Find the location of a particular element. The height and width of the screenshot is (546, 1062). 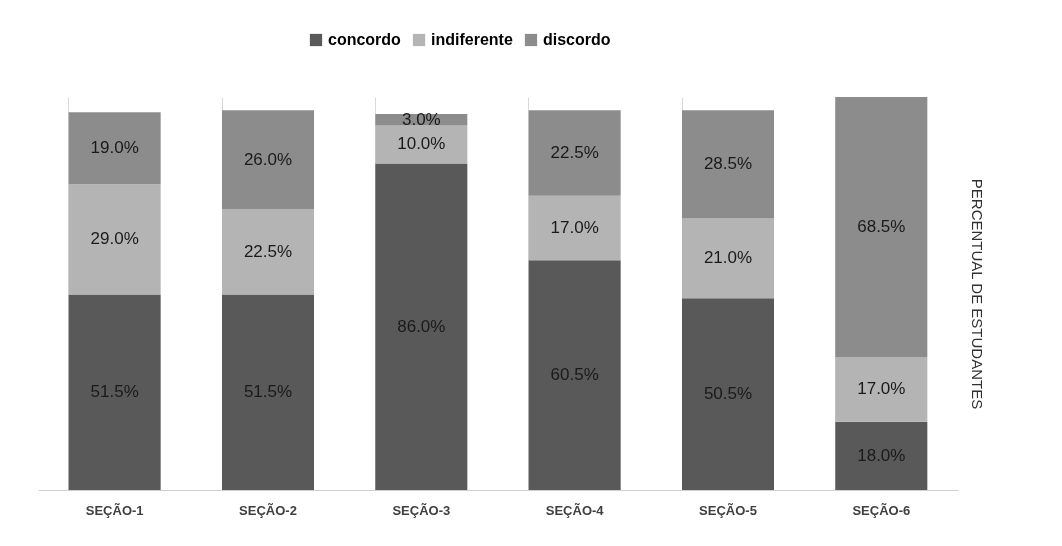

data-label: 26.0% is located at coordinates (268, 159).